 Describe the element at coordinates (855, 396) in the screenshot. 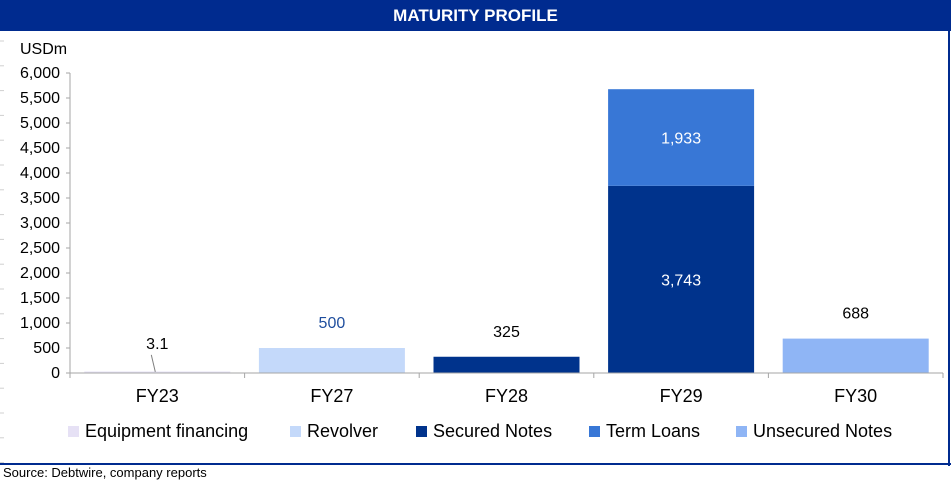

I see `x-tick-label: FY30` at that location.